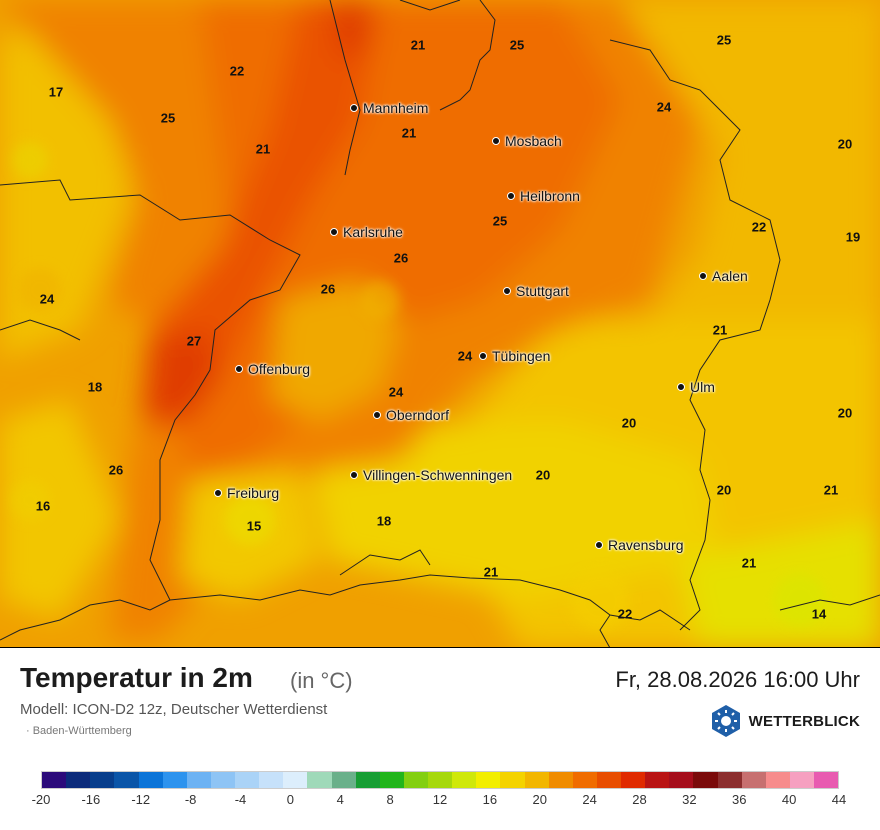  Describe the element at coordinates (246, 493) in the screenshot. I see `city-marker: Freiburg` at that location.